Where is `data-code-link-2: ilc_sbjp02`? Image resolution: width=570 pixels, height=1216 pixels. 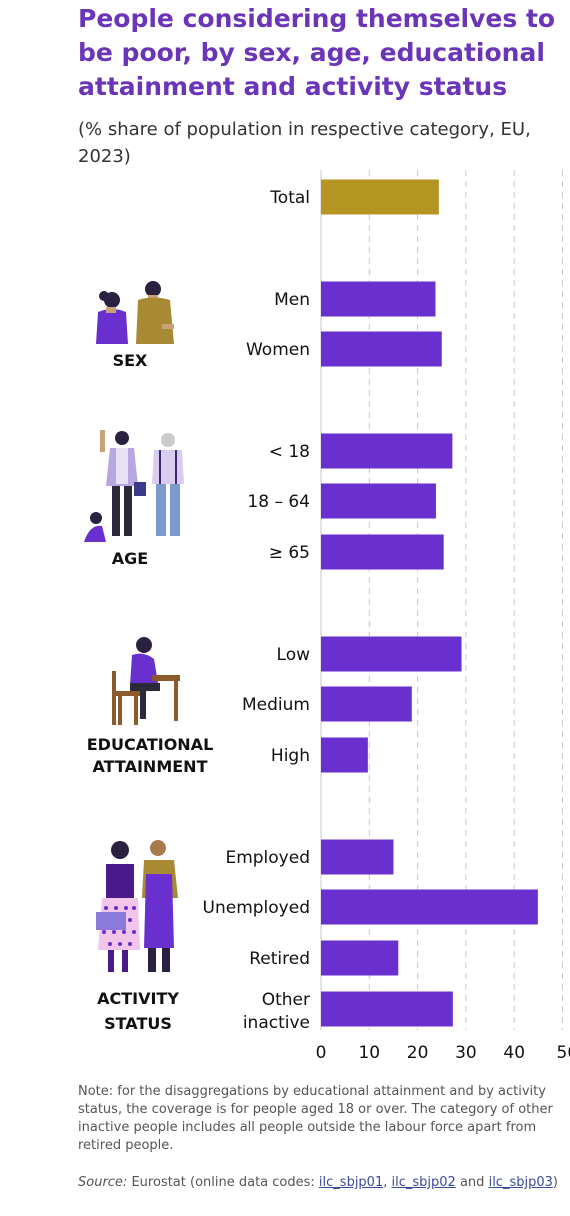 data-code-link-2: ilc_sbjp02 is located at coordinates (423, 1182).